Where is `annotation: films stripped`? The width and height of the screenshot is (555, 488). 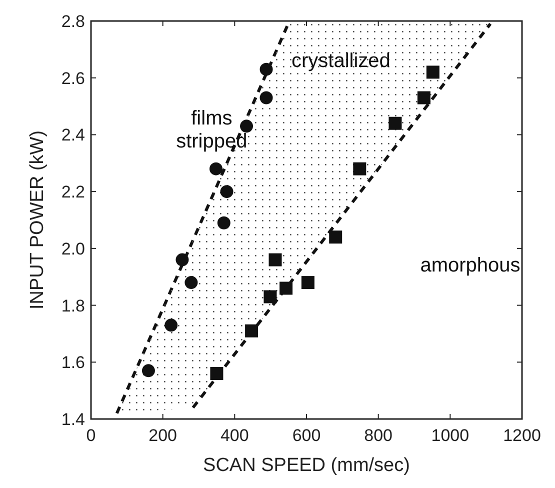
annotation: films stripped is located at coordinates (212, 129).